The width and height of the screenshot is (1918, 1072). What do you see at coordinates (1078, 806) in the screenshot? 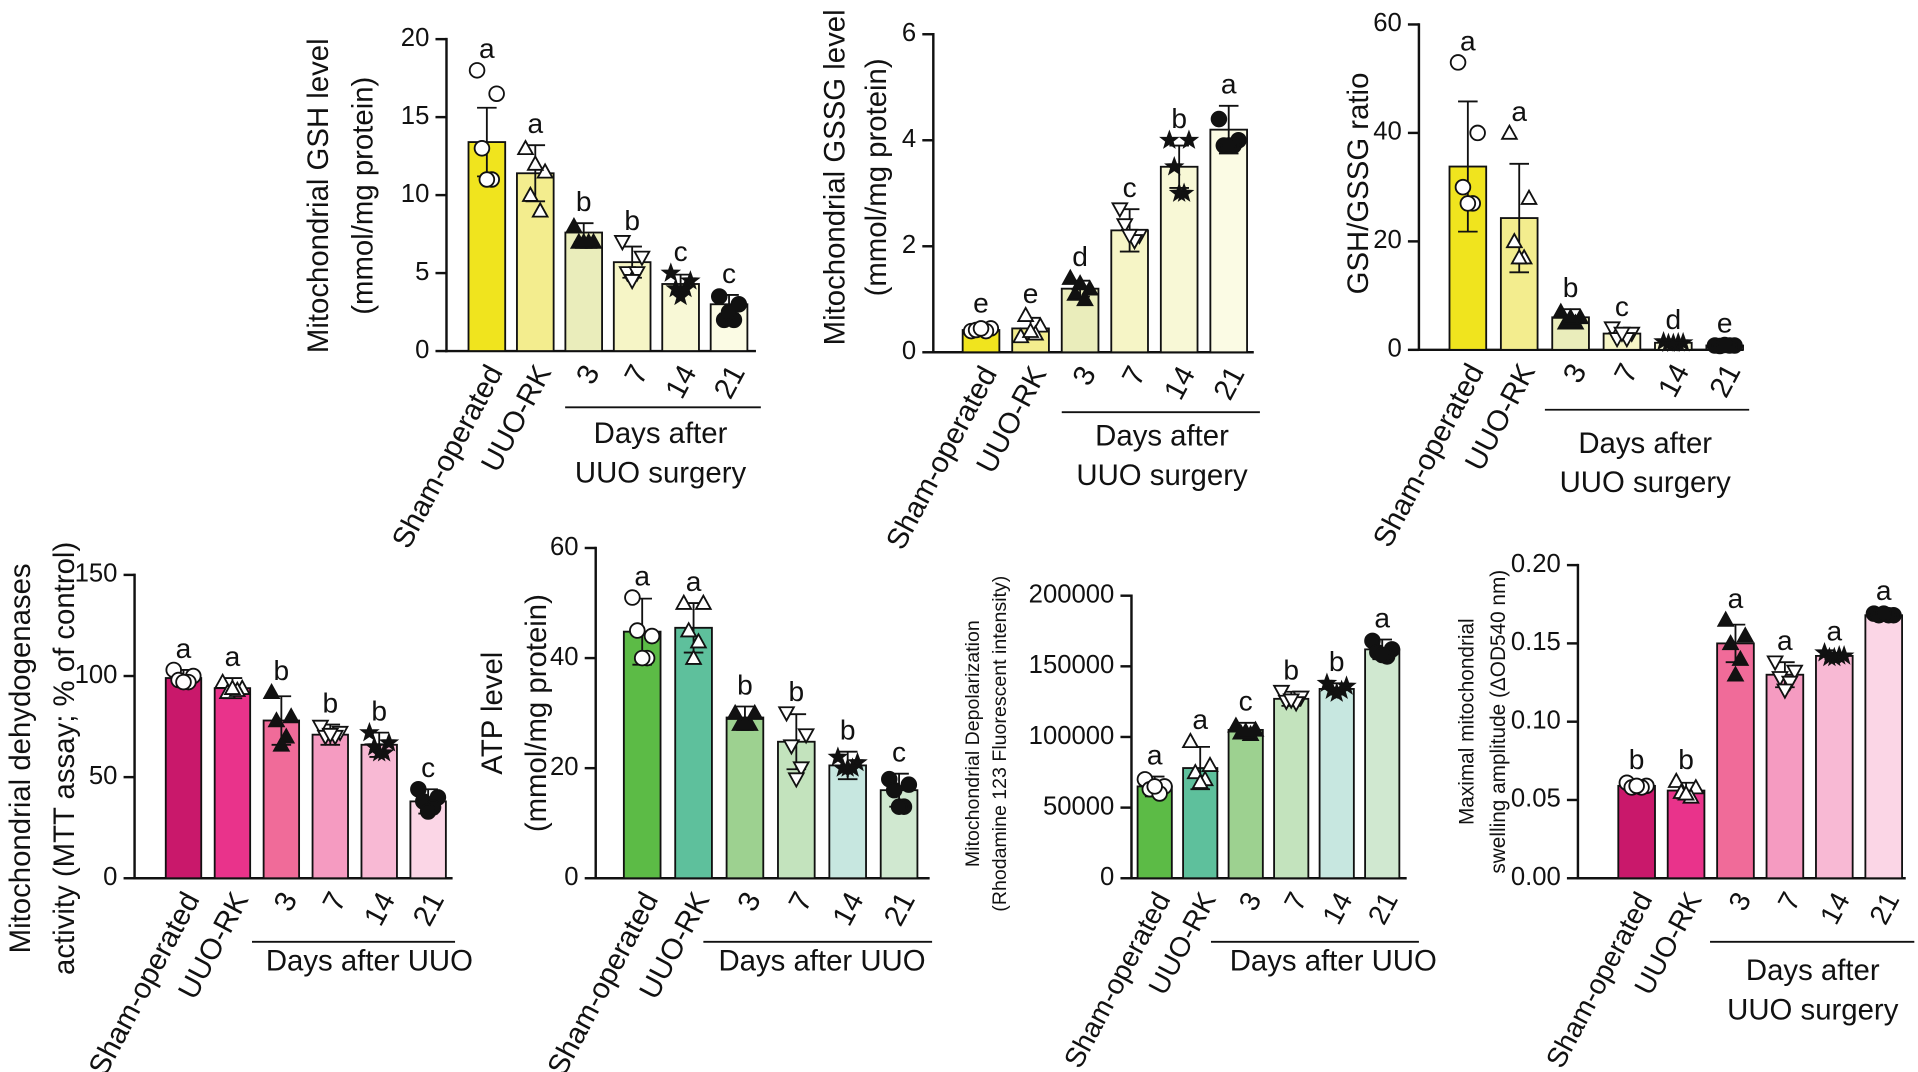
I see `y-tick-label: 50000` at bounding box center [1078, 806].